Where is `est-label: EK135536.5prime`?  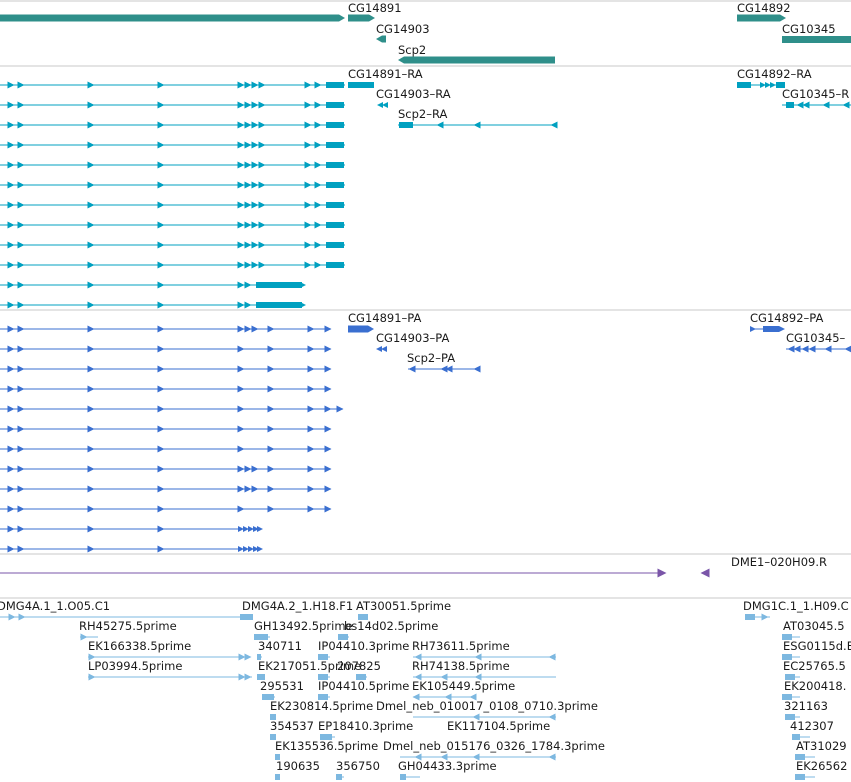
est-label: EK135536.5prime is located at coordinates (326, 746).